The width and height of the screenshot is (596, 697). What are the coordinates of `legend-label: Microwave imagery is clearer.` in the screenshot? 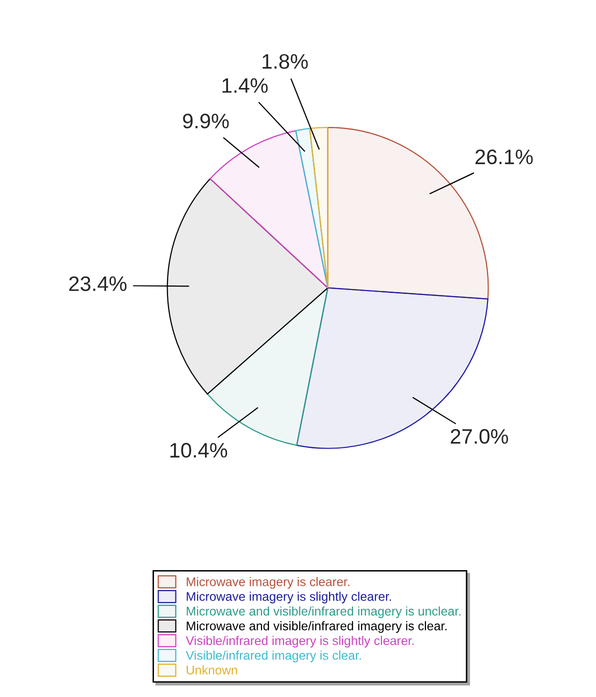 It's located at (268, 583).